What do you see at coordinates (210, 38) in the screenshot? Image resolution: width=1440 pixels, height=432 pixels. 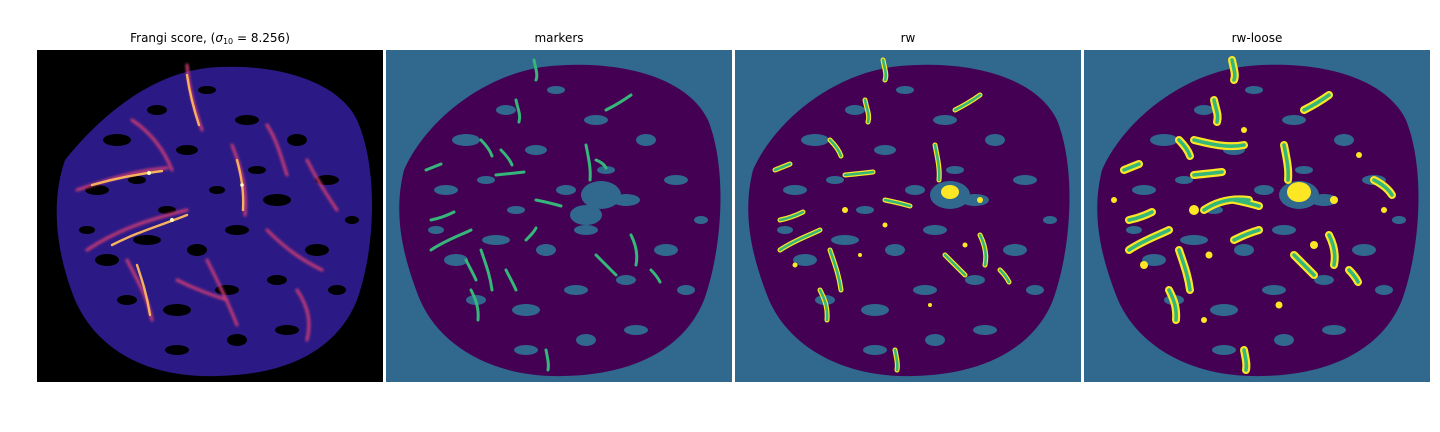 I see `frangi-title: Frangi score, (σ10 = 8.256)` at bounding box center [210, 38].